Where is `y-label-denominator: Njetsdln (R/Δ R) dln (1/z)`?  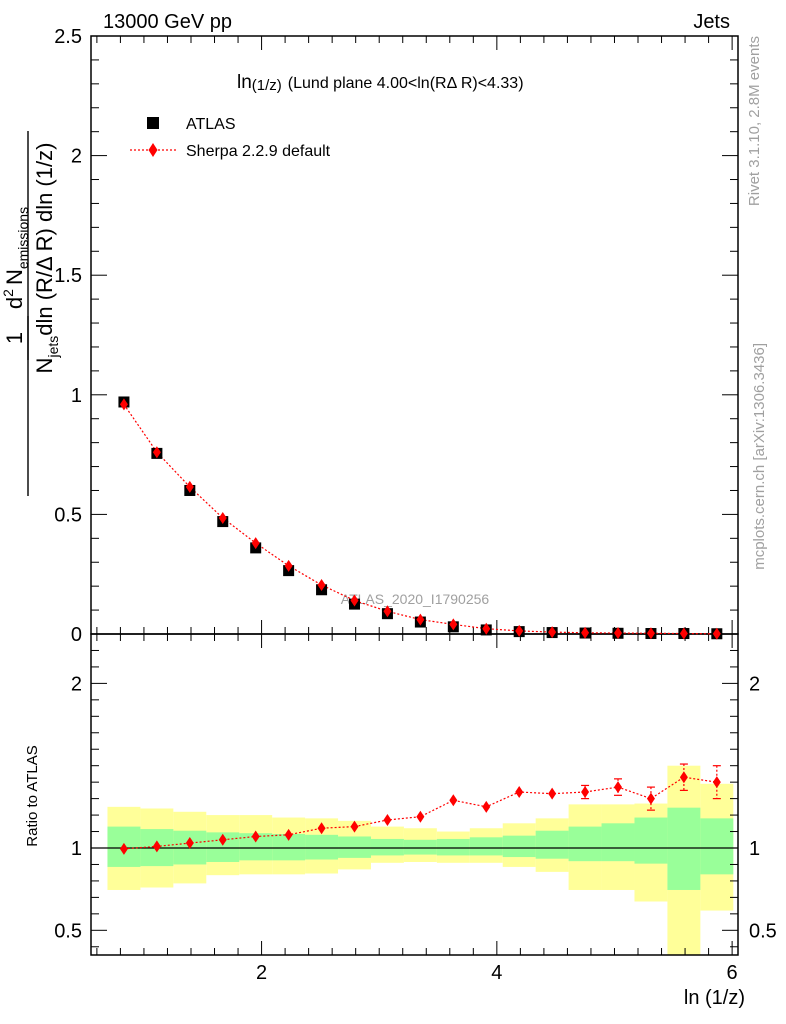
y-label-denominator: Njetsdln (R/Δ R) dln (1/z) is located at coordinates (46, 258).